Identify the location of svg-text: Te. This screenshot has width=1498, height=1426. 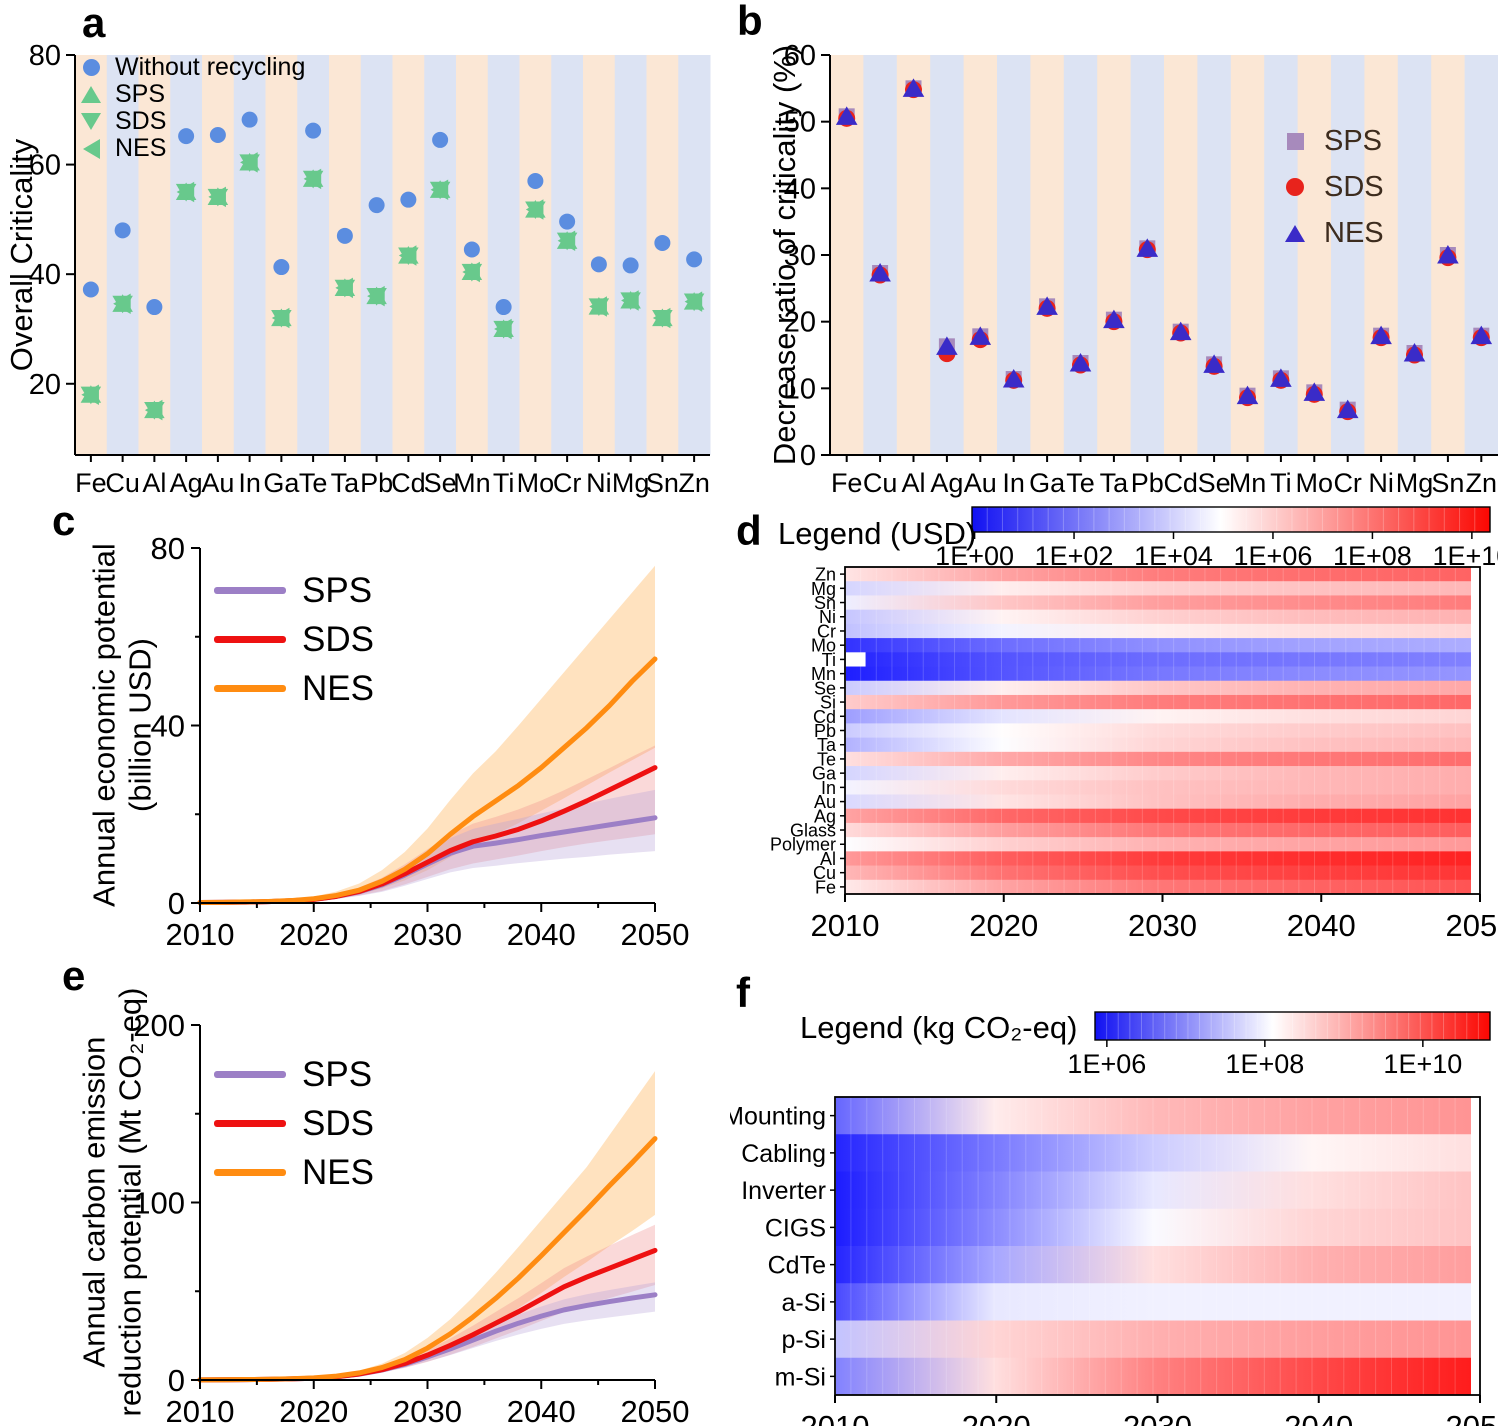
(826, 759).